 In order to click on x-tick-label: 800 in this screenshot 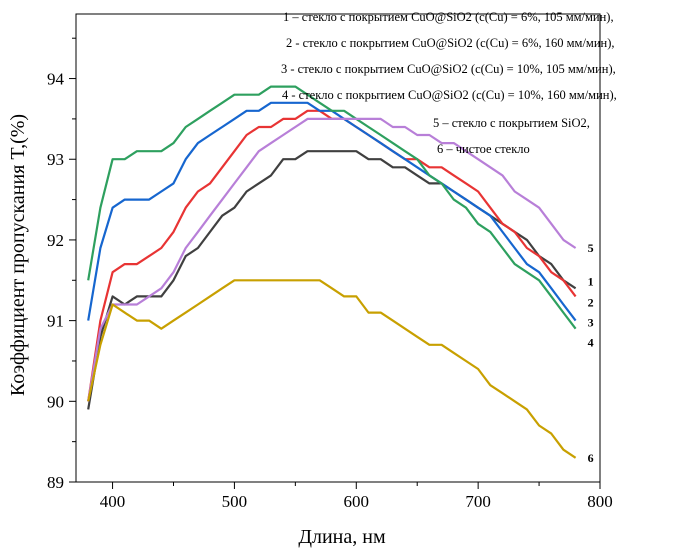, I will do `click(600, 501)`.